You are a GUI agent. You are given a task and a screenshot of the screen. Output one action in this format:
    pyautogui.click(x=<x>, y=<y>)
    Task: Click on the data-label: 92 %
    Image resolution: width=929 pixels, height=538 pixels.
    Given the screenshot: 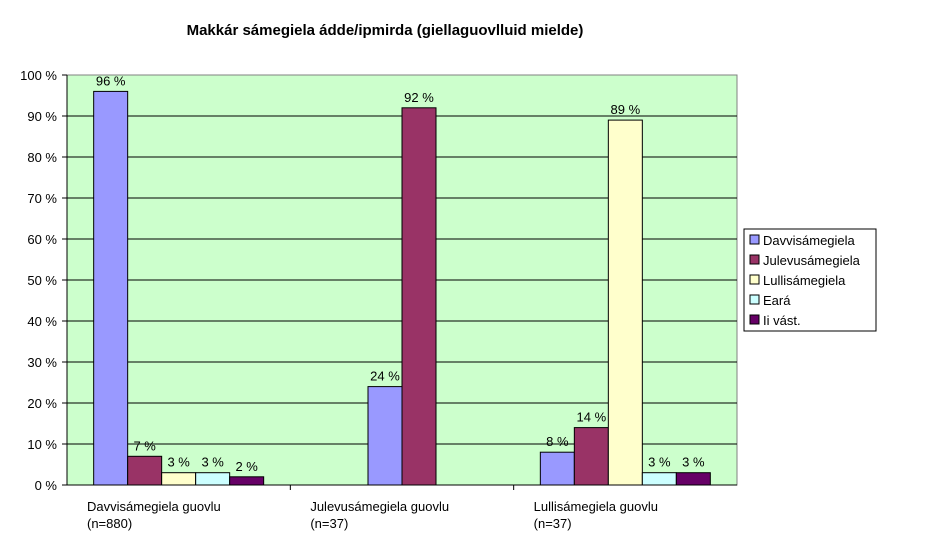 What is the action you would take?
    pyautogui.click(x=419, y=97)
    